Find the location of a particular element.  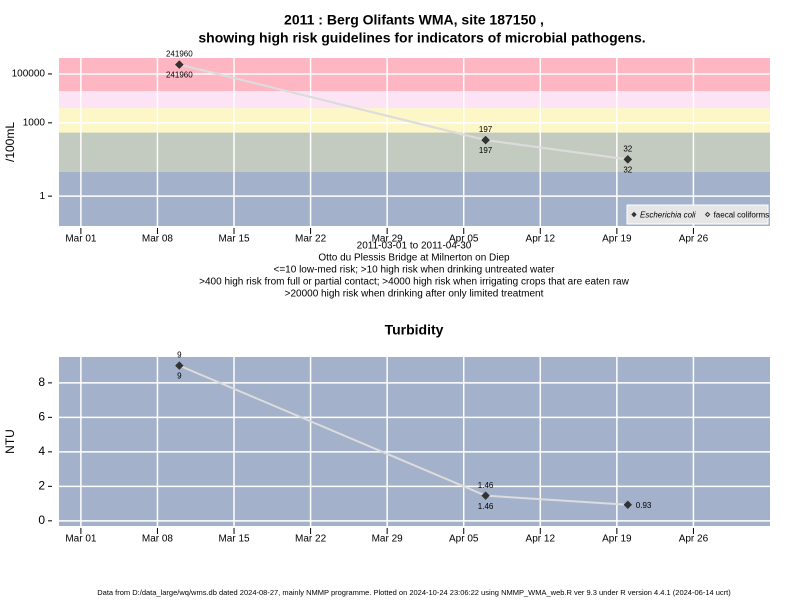

legend-label: Escherichia coli is located at coordinates (668, 215).